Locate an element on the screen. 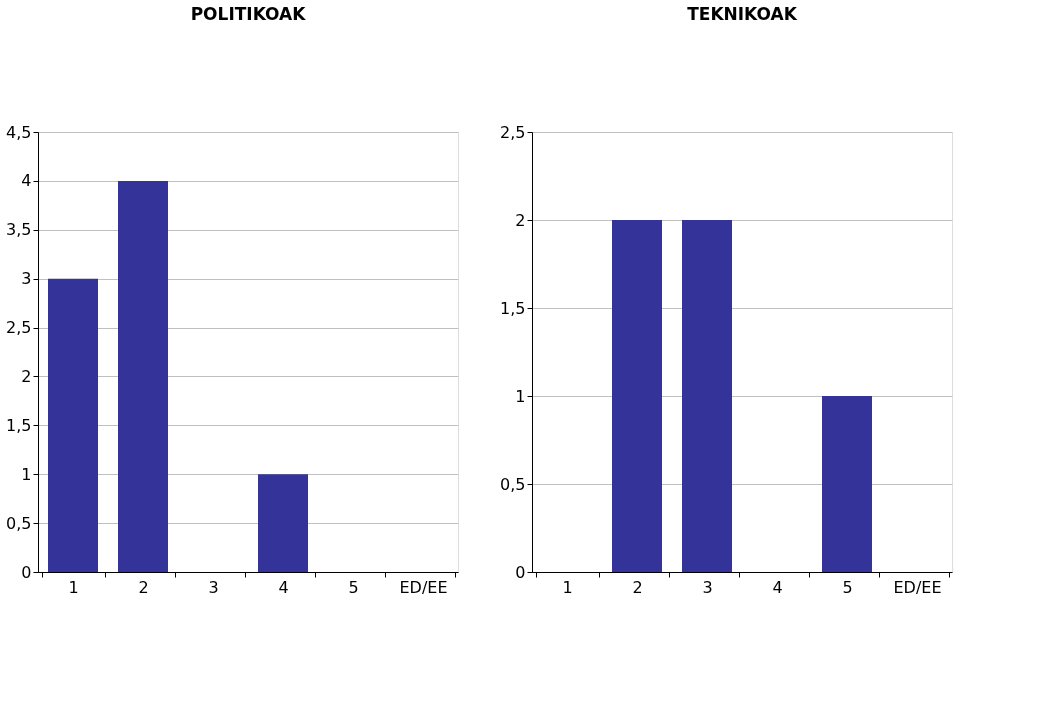 The height and width of the screenshot is (715, 1043). chart-title: TEKNIKOAK is located at coordinates (742, 14).